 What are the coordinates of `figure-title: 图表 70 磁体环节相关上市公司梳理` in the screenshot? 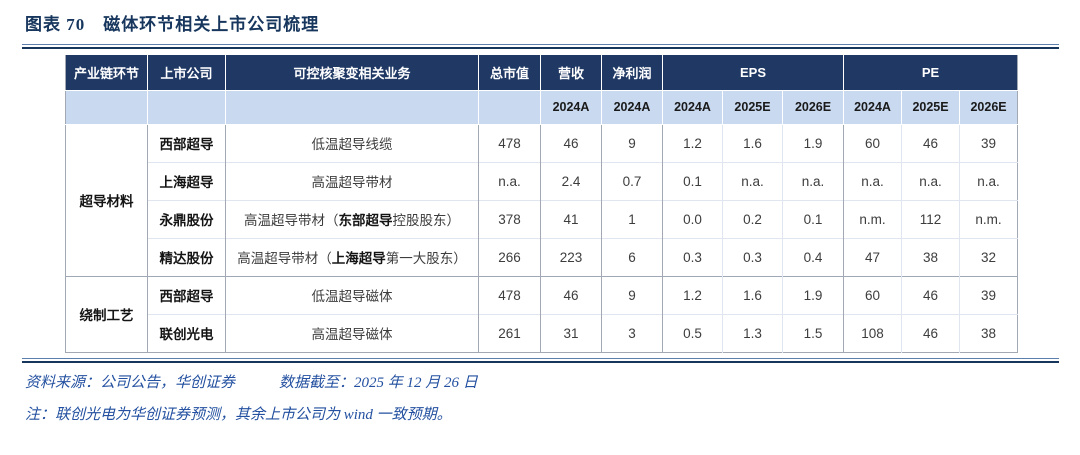 It's located at (172, 22).